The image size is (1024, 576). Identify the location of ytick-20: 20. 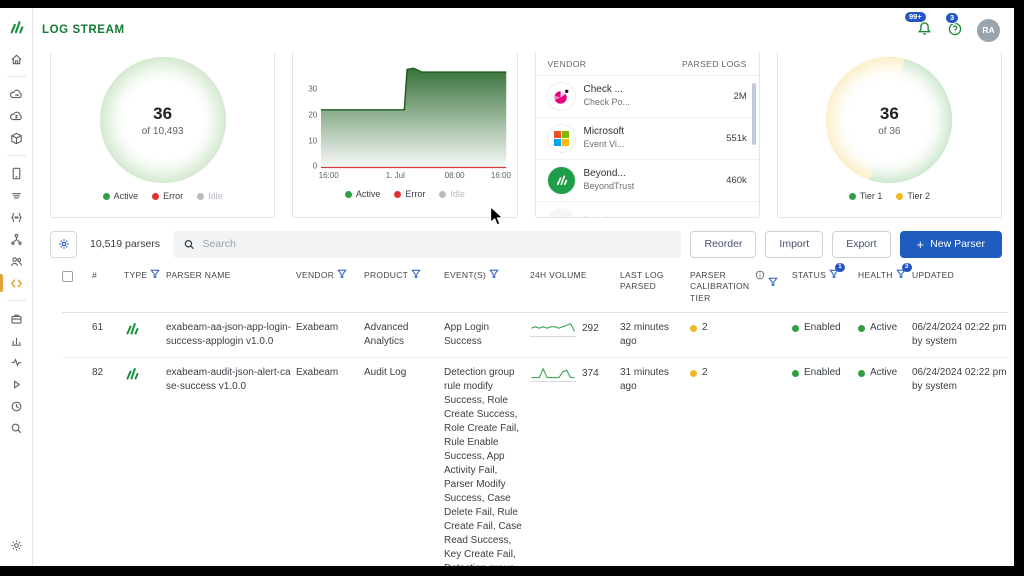
(313, 115).